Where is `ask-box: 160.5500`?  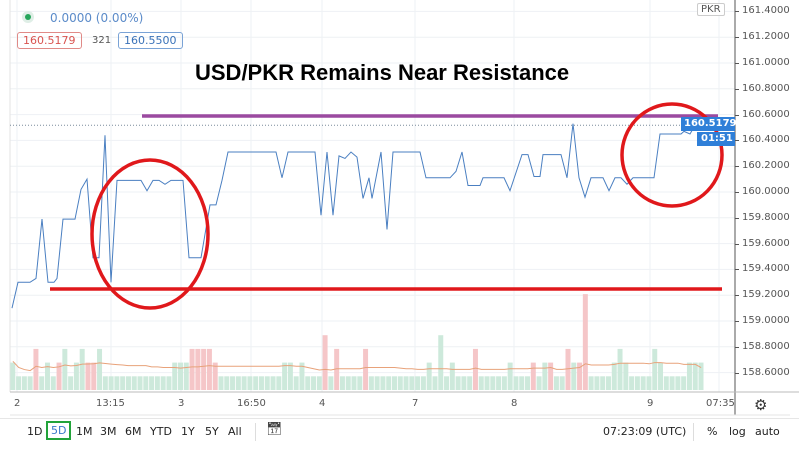
ask-box: 160.5500 is located at coordinates (150, 40).